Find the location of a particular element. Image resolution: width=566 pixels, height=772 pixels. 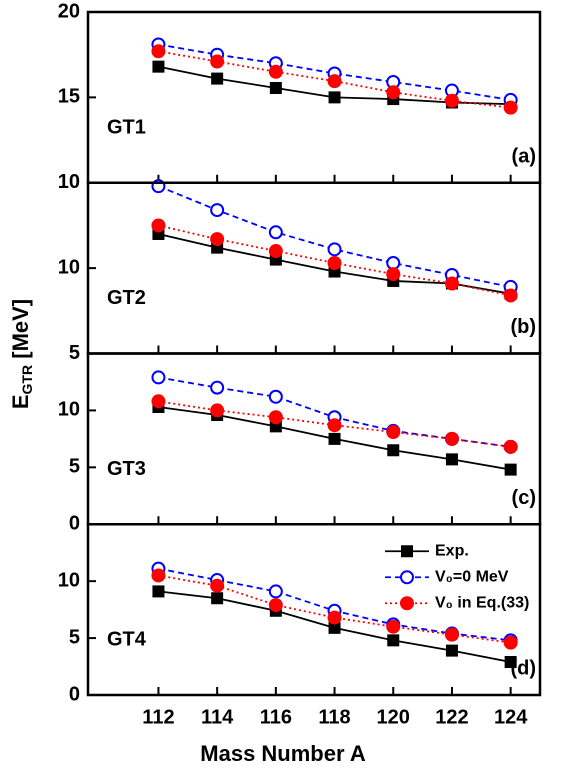

x-tick-label: 114 is located at coordinates (217, 717).